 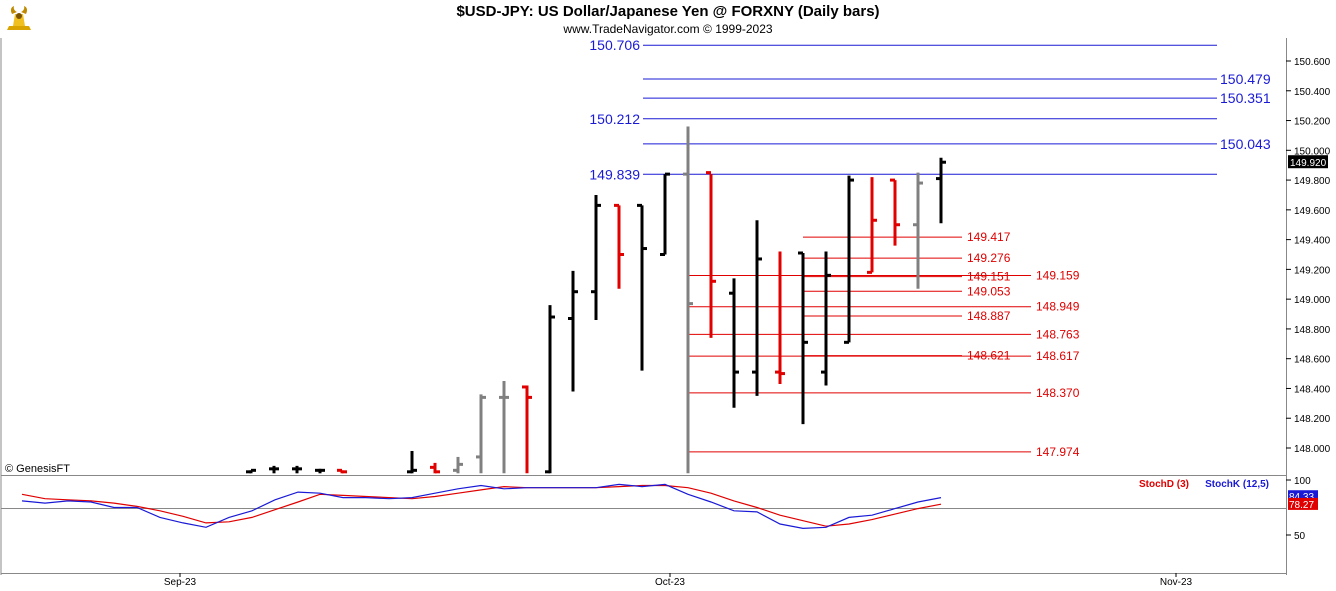 What do you see at coordinates (668, 29) in the screenshot?
I see `chart-subtitle: www.TradeNavigator.com © 1999-2023` at bounding box center [668, 29].